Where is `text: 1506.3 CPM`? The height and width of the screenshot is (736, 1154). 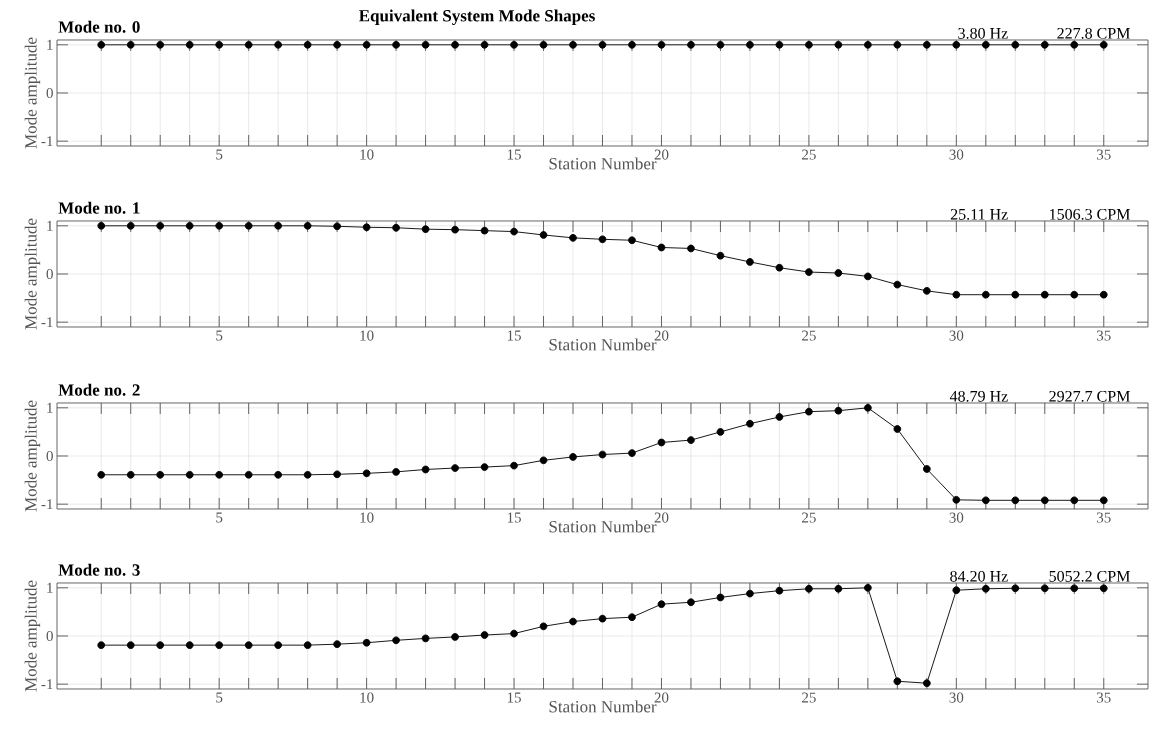
text: 1506.3 CPM is located at coordinates (1090, 214).